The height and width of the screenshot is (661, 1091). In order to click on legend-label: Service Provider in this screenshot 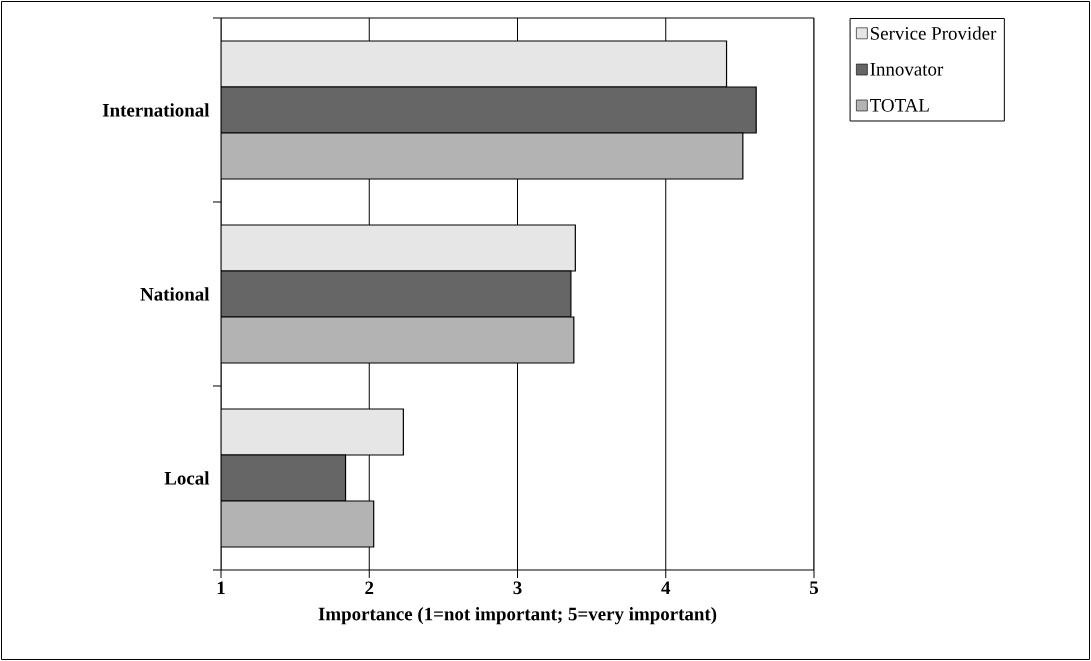, I will do `click(933, 33)`.